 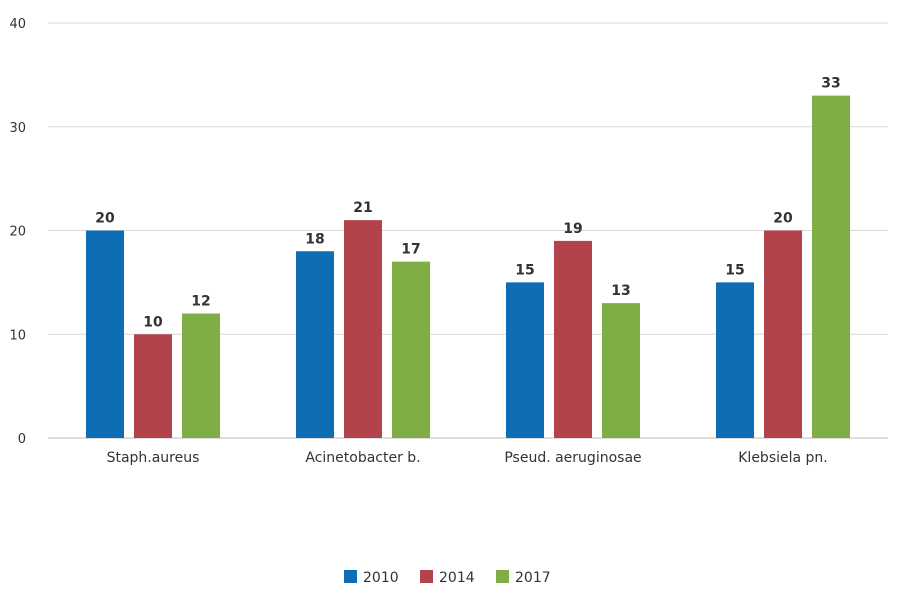 What do you see at coordinates (572, 458) in the screenshot?
I see `category-label: Pseud. aeruginosae` at bounding box center [572, 458].